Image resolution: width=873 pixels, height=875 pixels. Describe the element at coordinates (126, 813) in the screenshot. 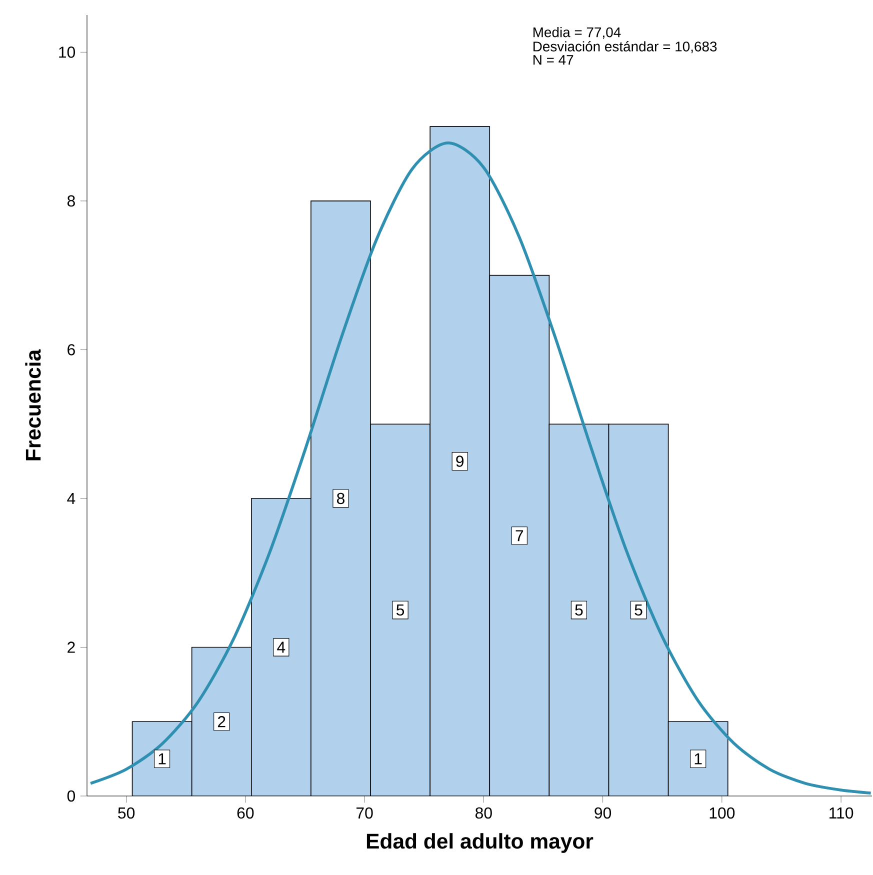

I see `x-tick-label: 50` at that location.